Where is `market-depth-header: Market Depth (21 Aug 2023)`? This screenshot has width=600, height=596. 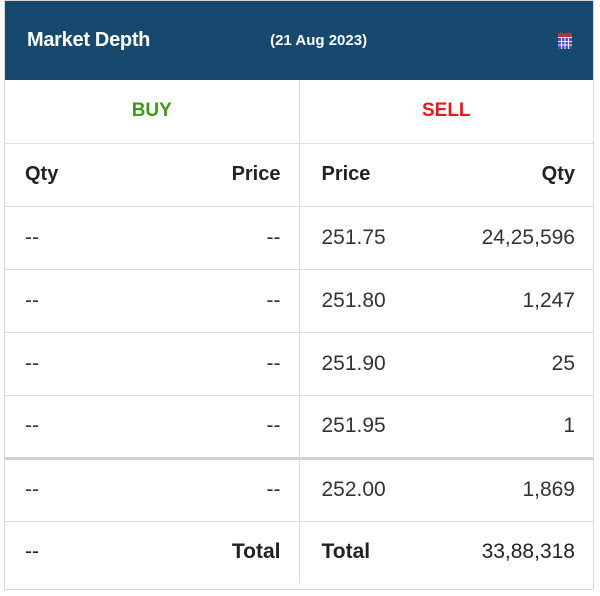 market-depth-header: Market Depth (21 Aug 2023) is located at coordinates (299, 40).